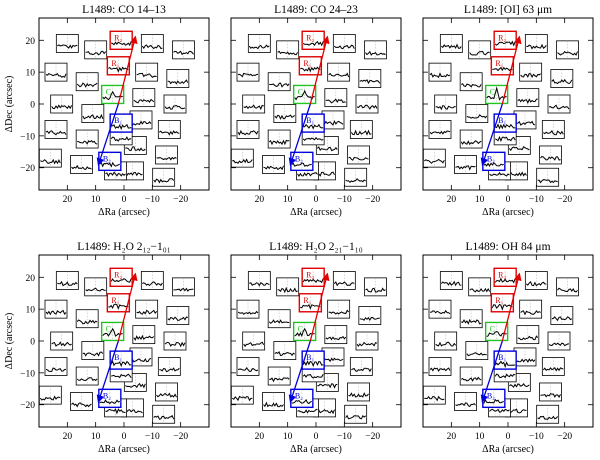  Describe the element at coordinates (508, 437) in the screenshot. I see `x-tick-label: 0` at that location.